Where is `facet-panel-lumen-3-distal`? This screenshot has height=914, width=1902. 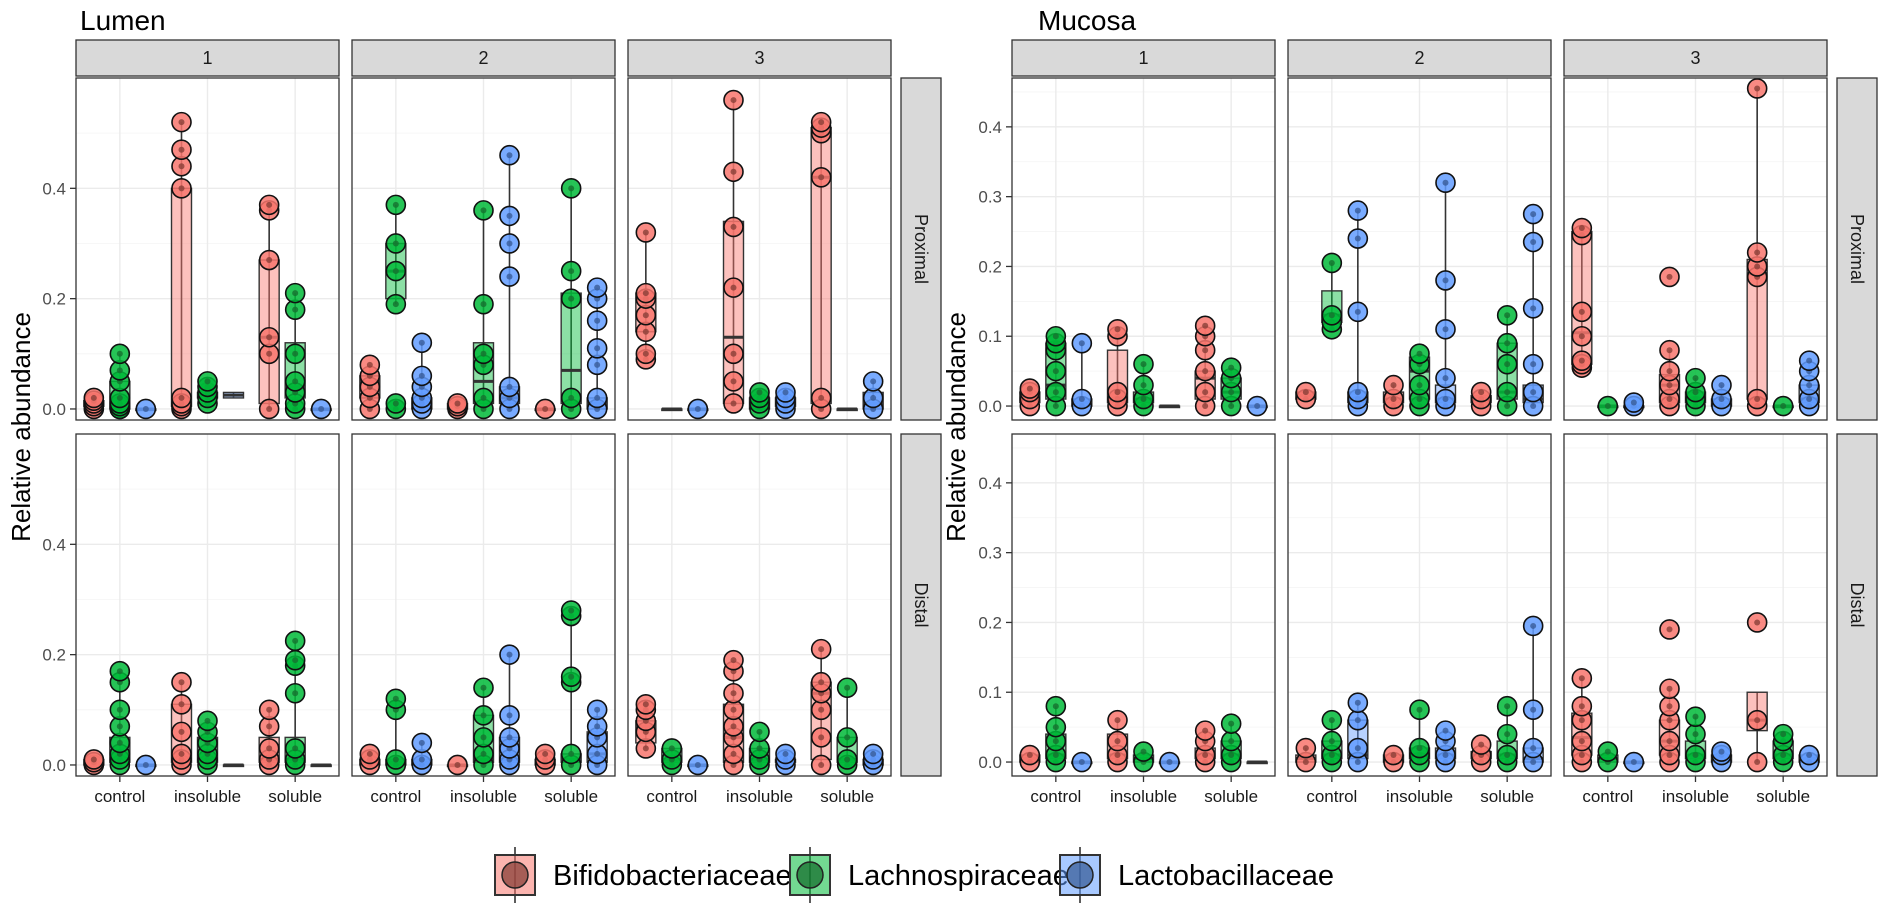
facet-panel-lumen-3-distal is located at coordinates (759, 605).